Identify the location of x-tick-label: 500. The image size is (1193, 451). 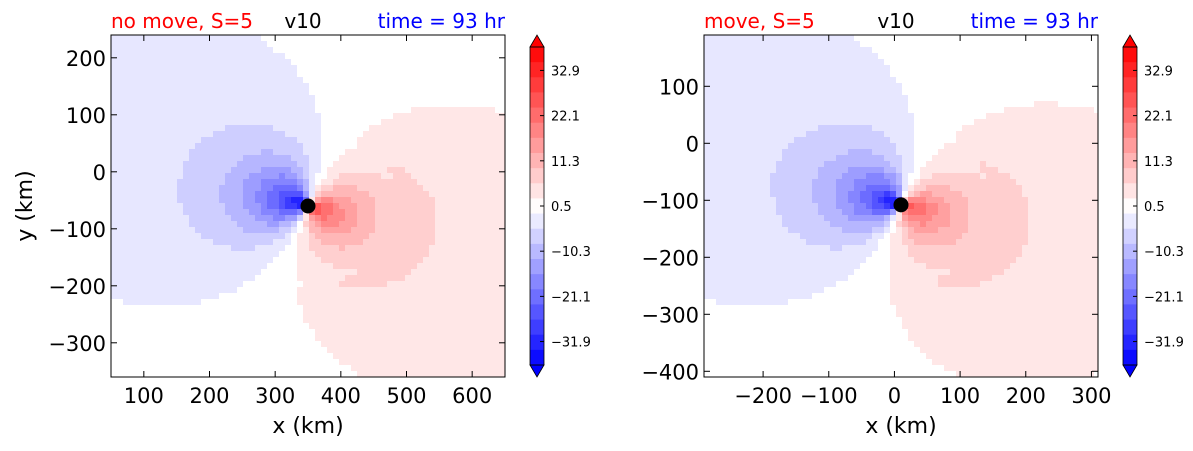
(406, 396).